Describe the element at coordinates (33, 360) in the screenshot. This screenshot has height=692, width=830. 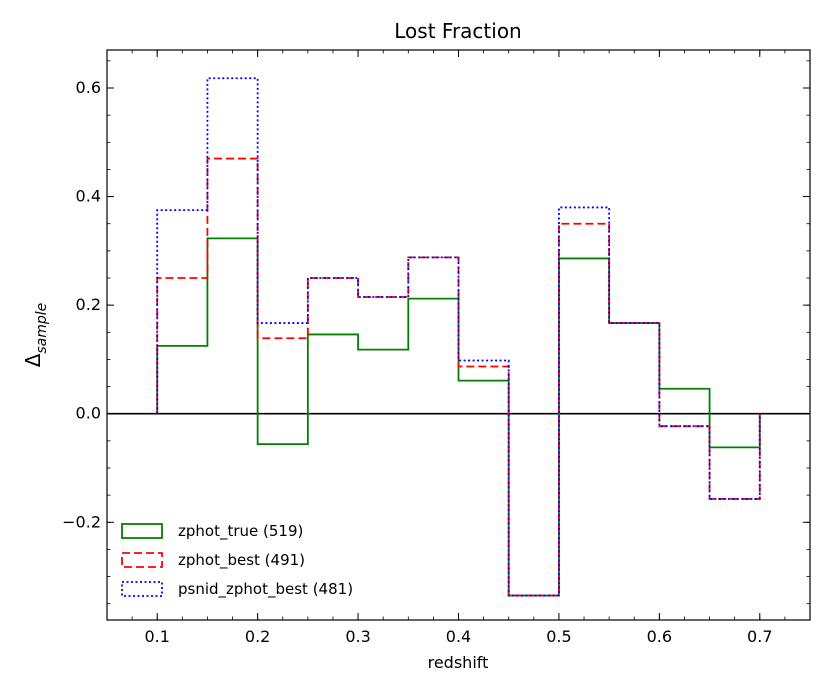
I see `y-axis-label-main: Δ` at that location.